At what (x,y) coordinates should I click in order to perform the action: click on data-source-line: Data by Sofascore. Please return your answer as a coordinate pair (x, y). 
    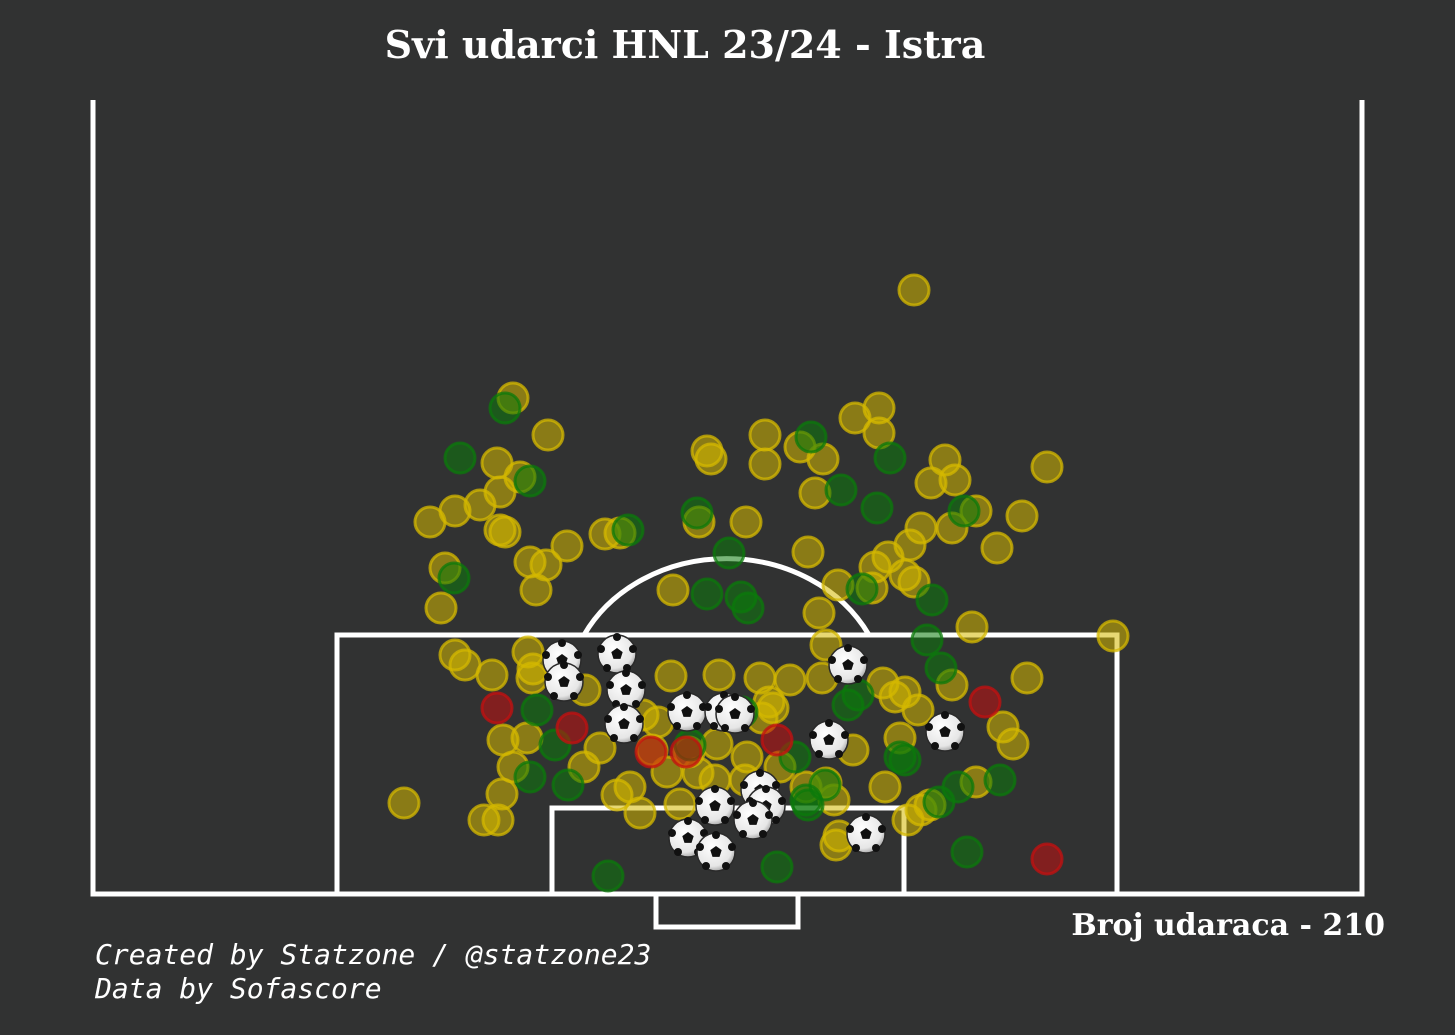
    Looking at the image, I should click on (238, 988).